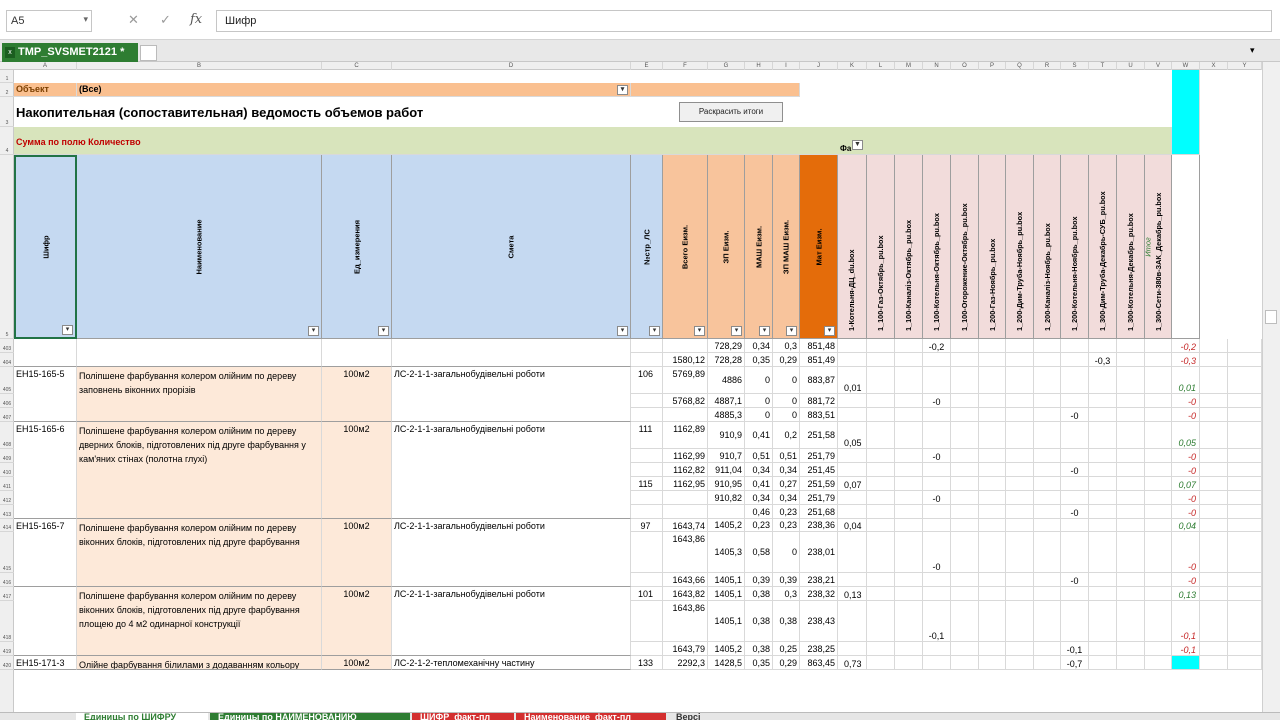  What do you see at coordinates (1186, 346) in the screenshot?
I see `cell-itog: -0,2` at bounding box center [1186, 346].